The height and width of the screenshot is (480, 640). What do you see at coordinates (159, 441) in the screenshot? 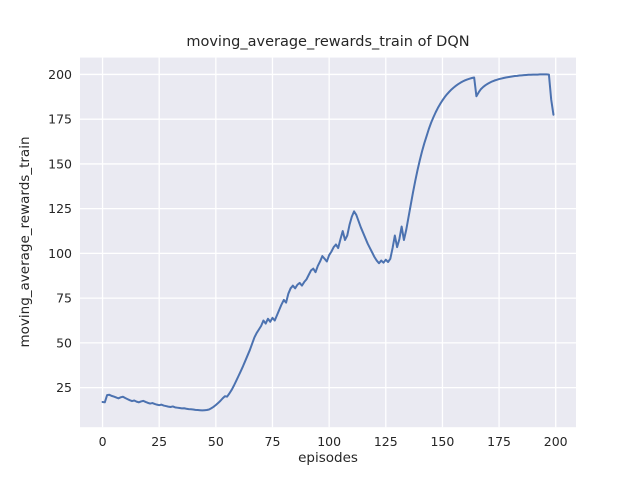
I see `x-tick-label: 25` at bounding box center [159, 441].